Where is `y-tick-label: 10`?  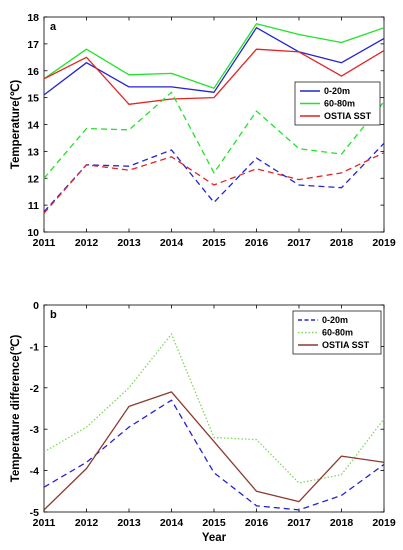 y-tick-label: 10 is located at coordinates (33, 233).